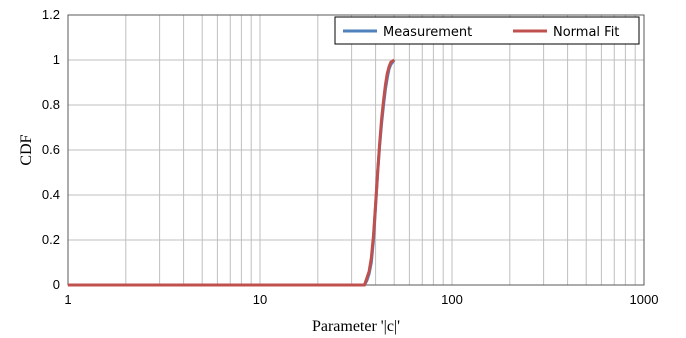  Describe the element at coordinates (644, 299) in the screenshot. I see `x-tick-label: 1000` at that location.